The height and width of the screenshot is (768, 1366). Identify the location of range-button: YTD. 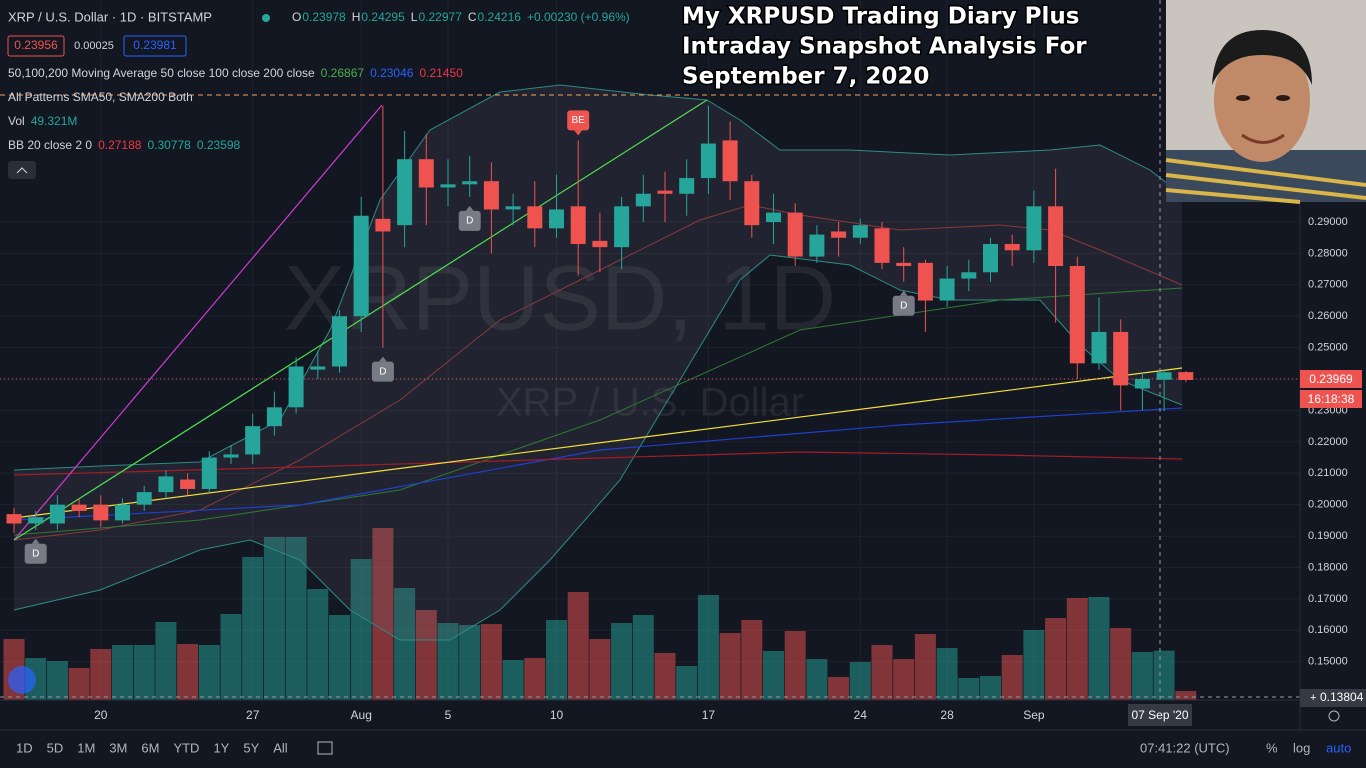
(186, 747).